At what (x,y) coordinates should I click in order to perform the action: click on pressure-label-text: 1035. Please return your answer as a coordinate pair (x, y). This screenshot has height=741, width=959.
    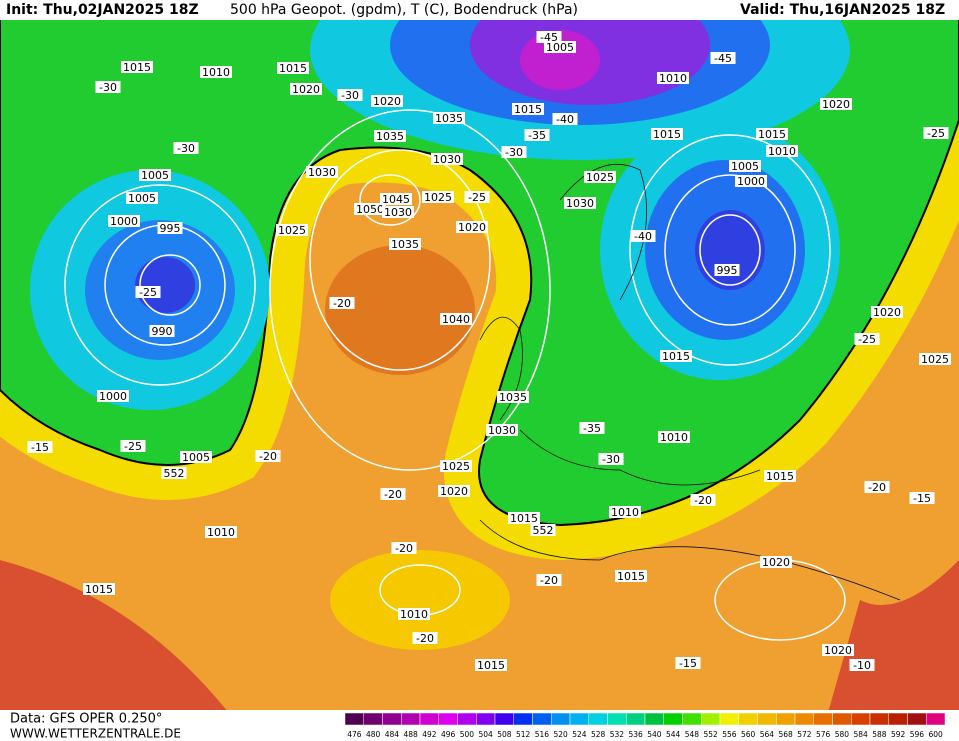
    Looking at the image, I should click on (513, 397).